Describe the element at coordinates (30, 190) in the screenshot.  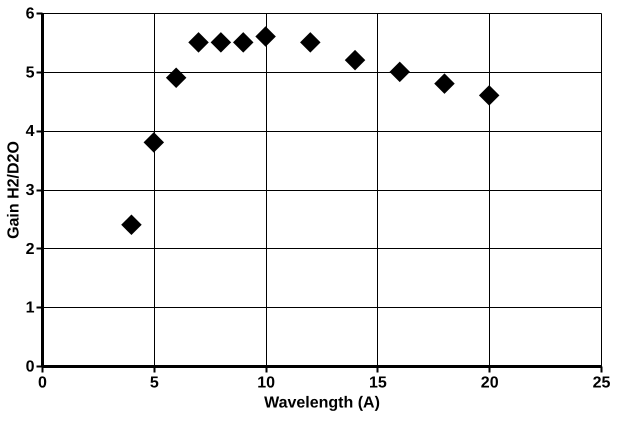
I see `y-tick-label: 3` at that location.